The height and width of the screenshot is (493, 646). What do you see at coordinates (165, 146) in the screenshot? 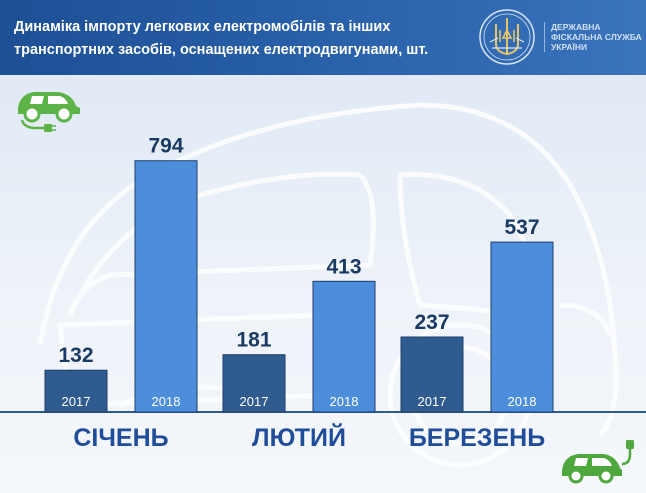
I see `value-label: 794` at bounding box center [165, 146].